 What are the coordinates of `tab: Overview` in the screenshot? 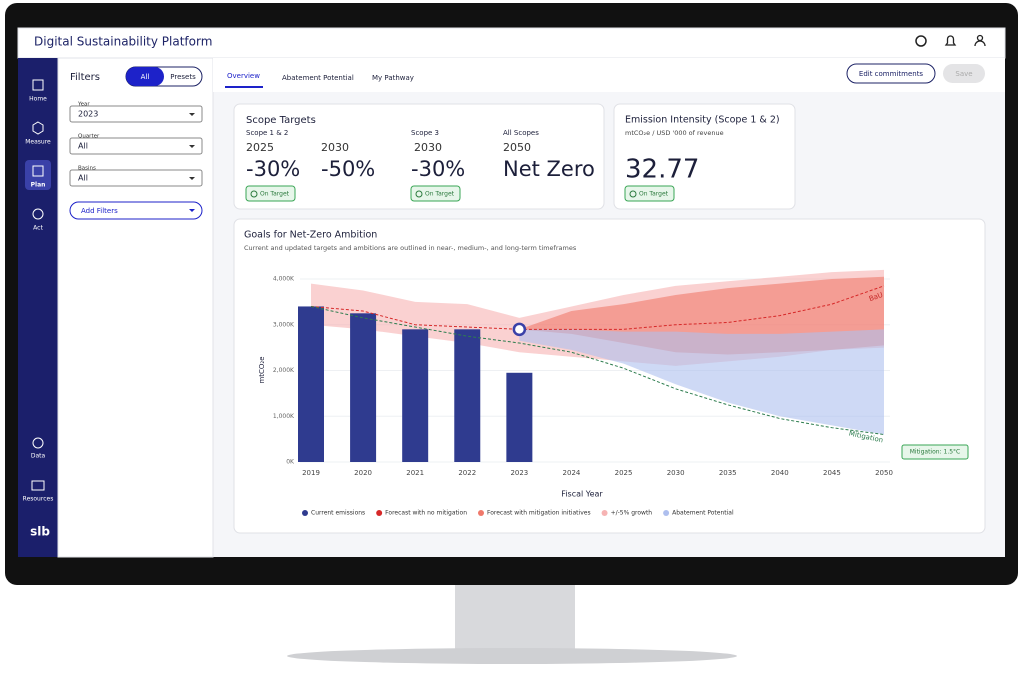 It's located at (243, 76).